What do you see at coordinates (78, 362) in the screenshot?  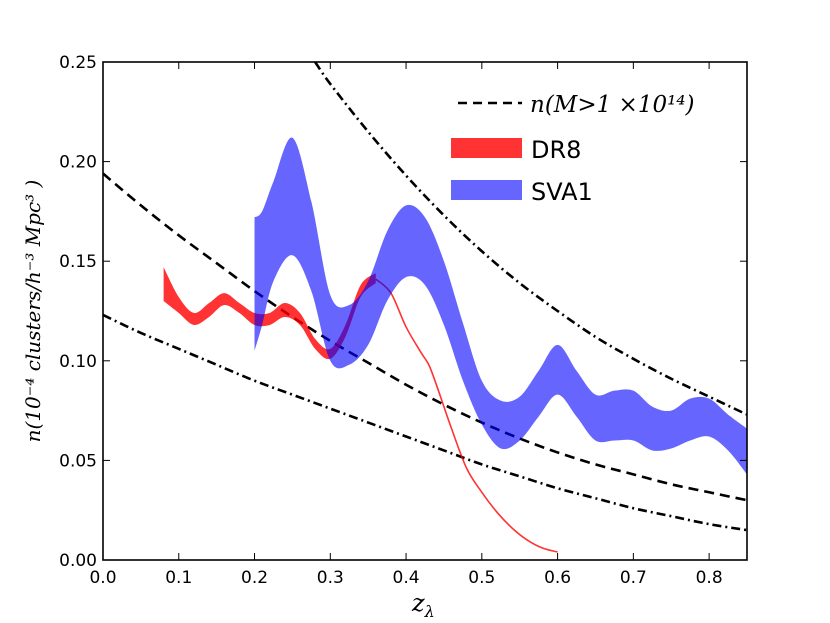 I see `y-tick-label: 0.10` at bounding box center [78, 362].